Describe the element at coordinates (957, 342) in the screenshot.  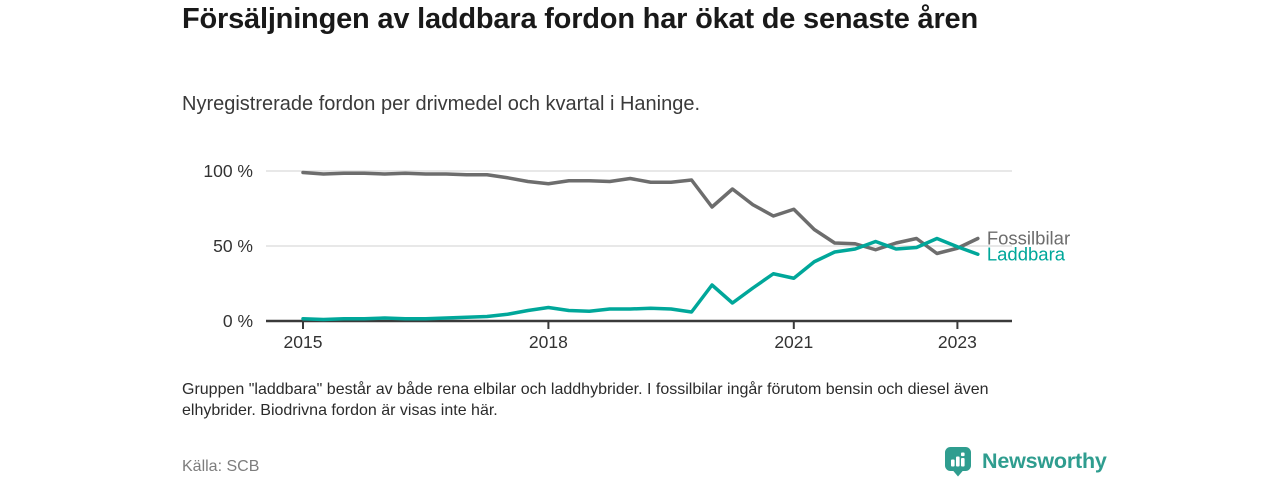
I see `x-axis-tick-label: 2023` at that location.